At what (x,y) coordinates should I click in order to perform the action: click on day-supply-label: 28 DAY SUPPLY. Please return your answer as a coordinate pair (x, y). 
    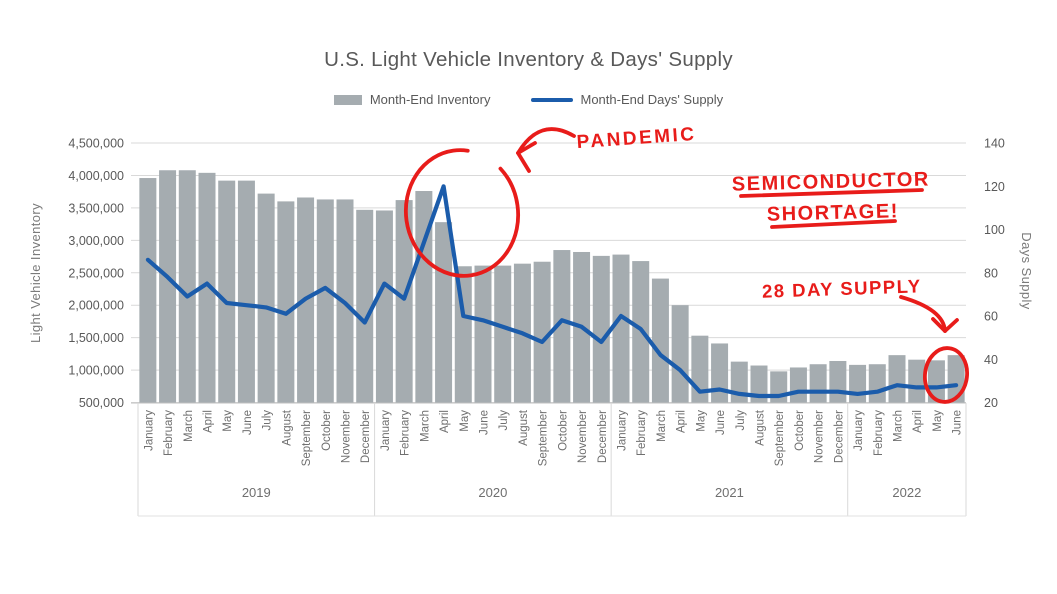
    Looking at the image, I should click on (842, 288).